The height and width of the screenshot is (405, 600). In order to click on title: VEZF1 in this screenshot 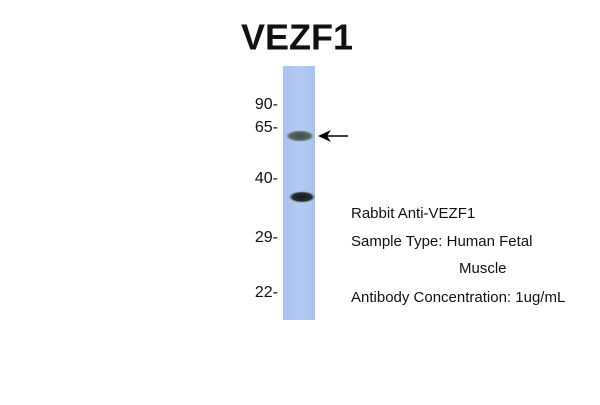, I will do `click(297, 37)`.